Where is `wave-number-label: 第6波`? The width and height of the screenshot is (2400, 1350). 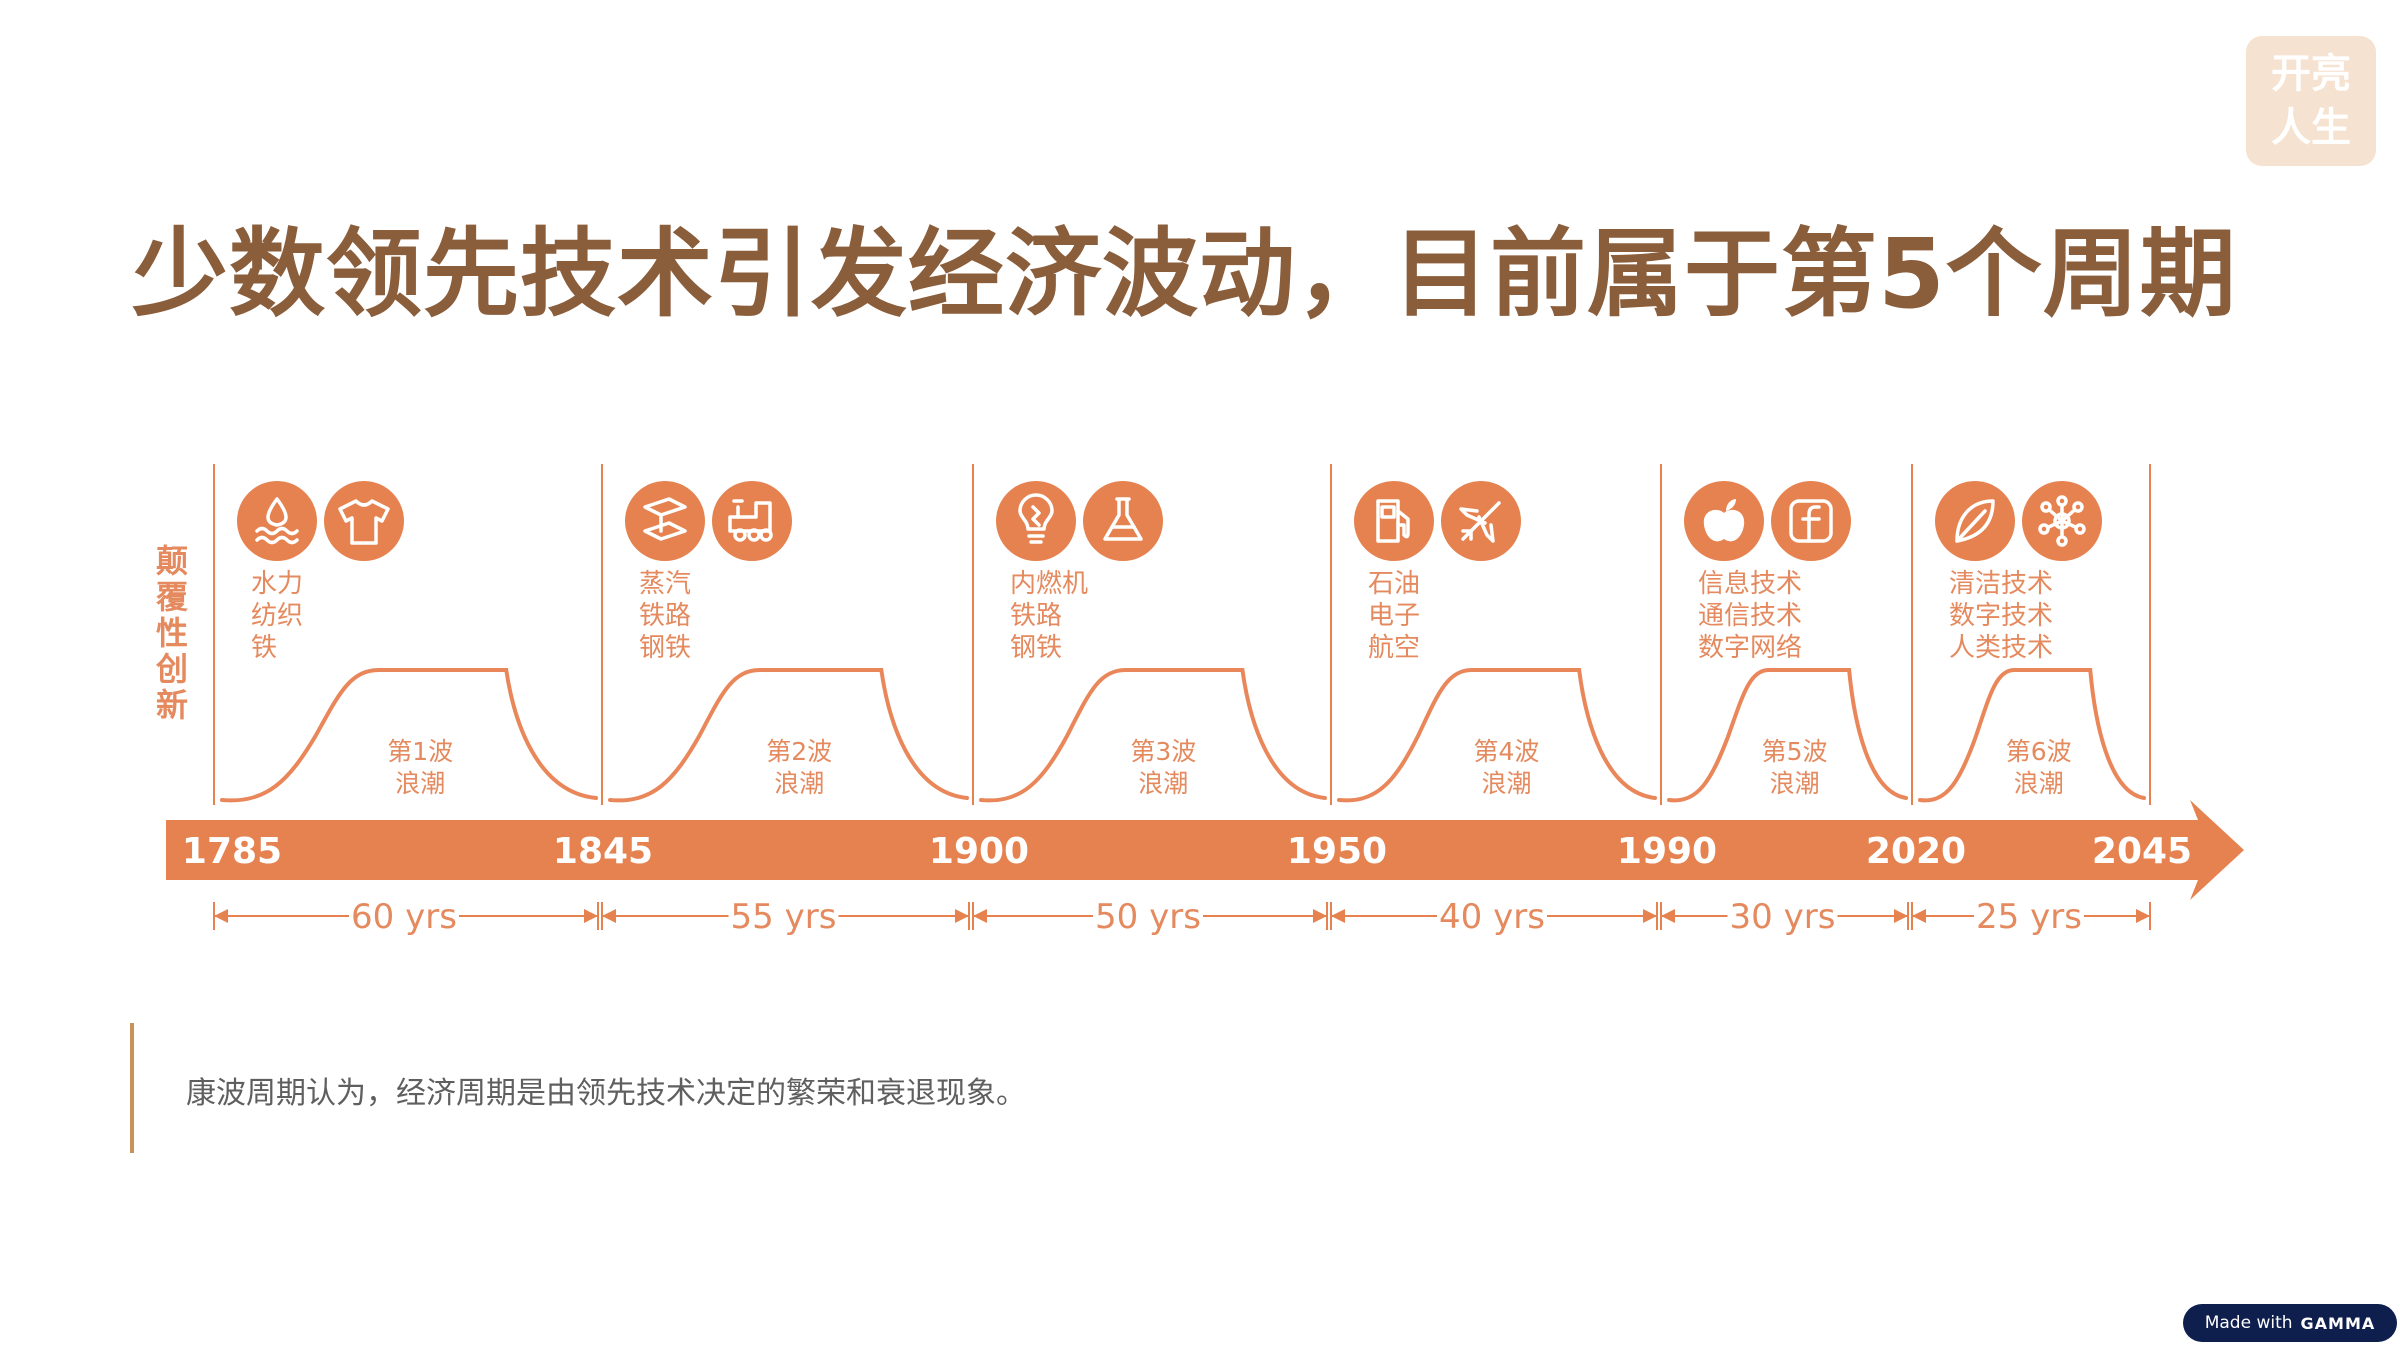 wave-number-label: 第6波 is located at coordinates (2039, 751).